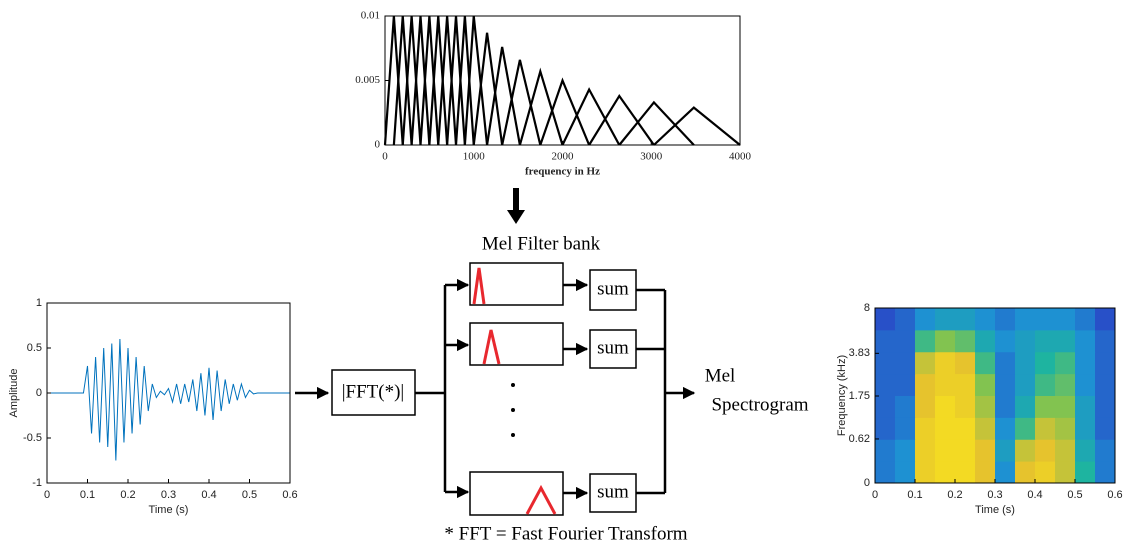 The width and height of the screenshot is (1132, 548). Describe the element at coordinates (859, 396) in the screenshot. I see `y-tick-label: 1.75` at that location.